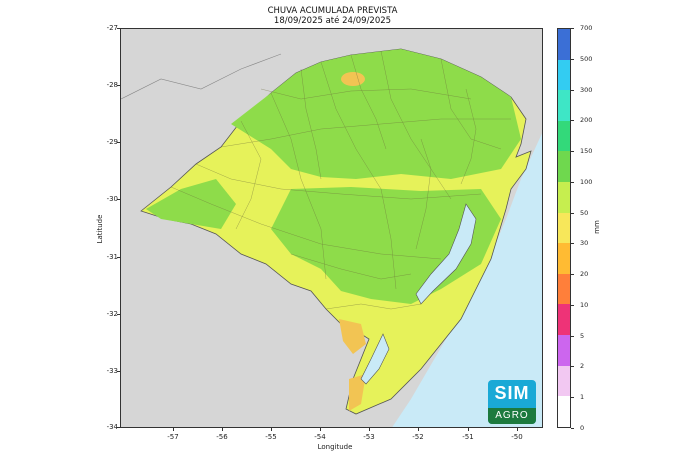  Describe the element at coordinates (271, 437) in the screenshot. I see `x-tick-label: -55` at that location.